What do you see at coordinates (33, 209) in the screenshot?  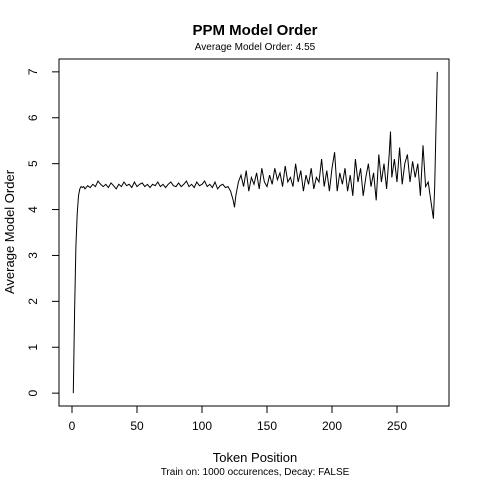 I see `y-tick-label: 4` at bounding box center [33, 209].